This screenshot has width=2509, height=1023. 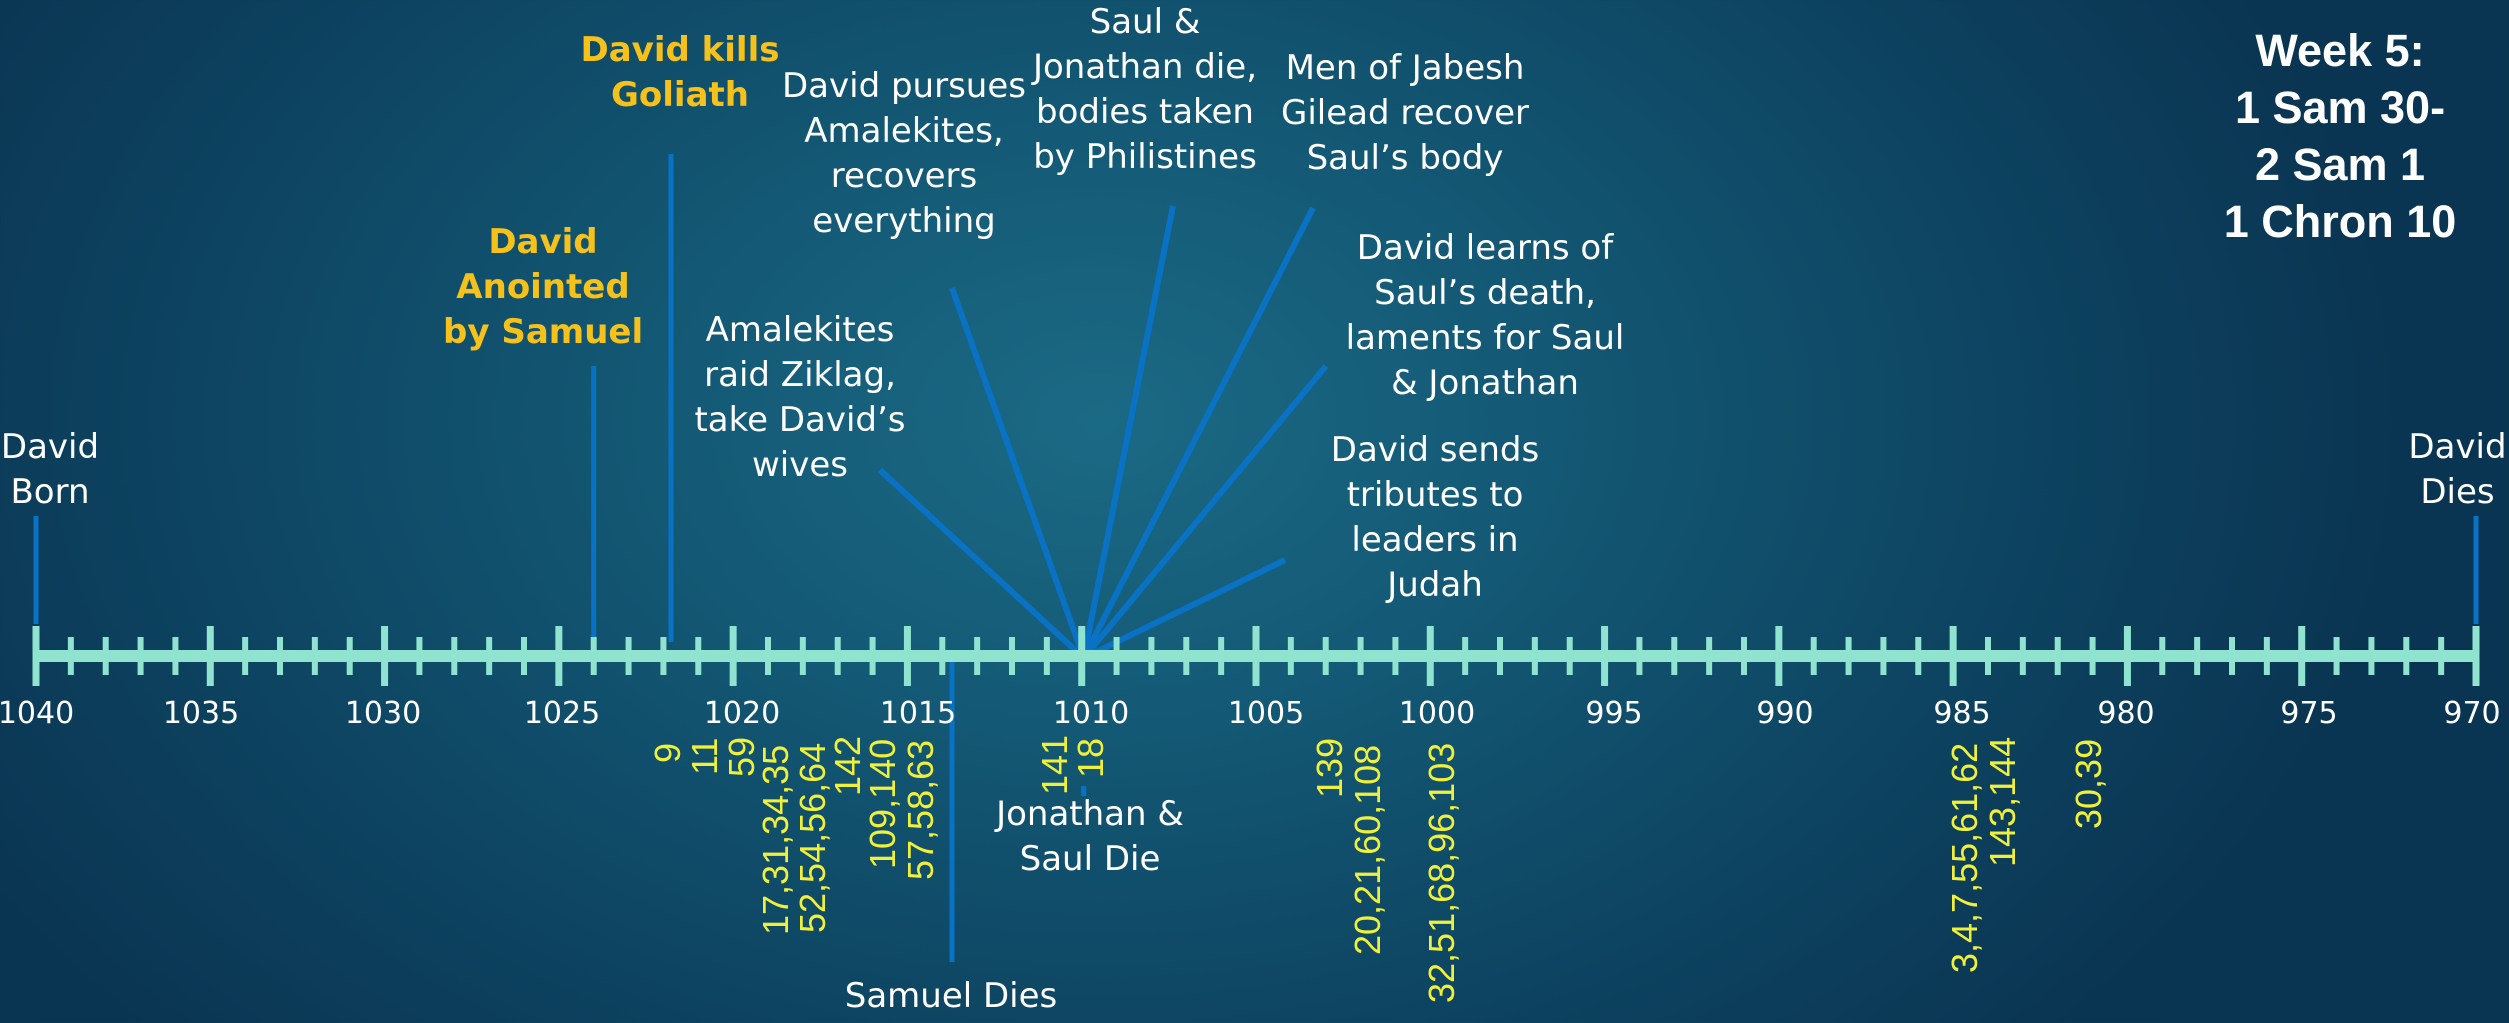 What do you see at coordinates (775, 839) in the screenshot?
I see `psalm-ref: 17,31,34,35` at bounding box center [775, 839].